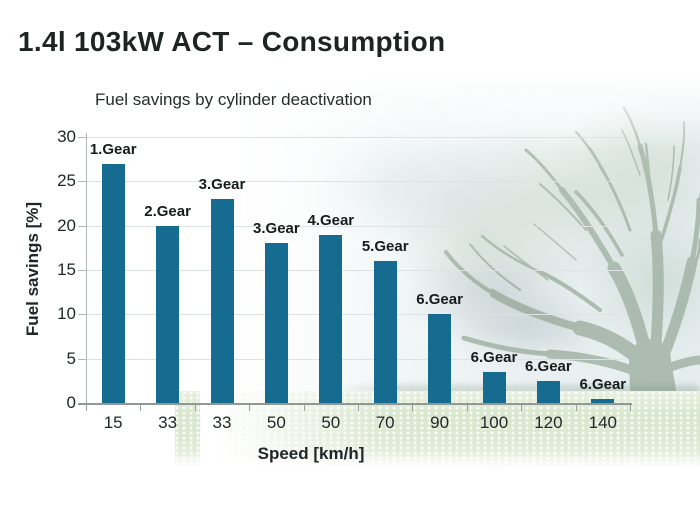 The height and width of the screenshot is (525, 700). I want to click on y-tick-label: 10, so click(66, 314).